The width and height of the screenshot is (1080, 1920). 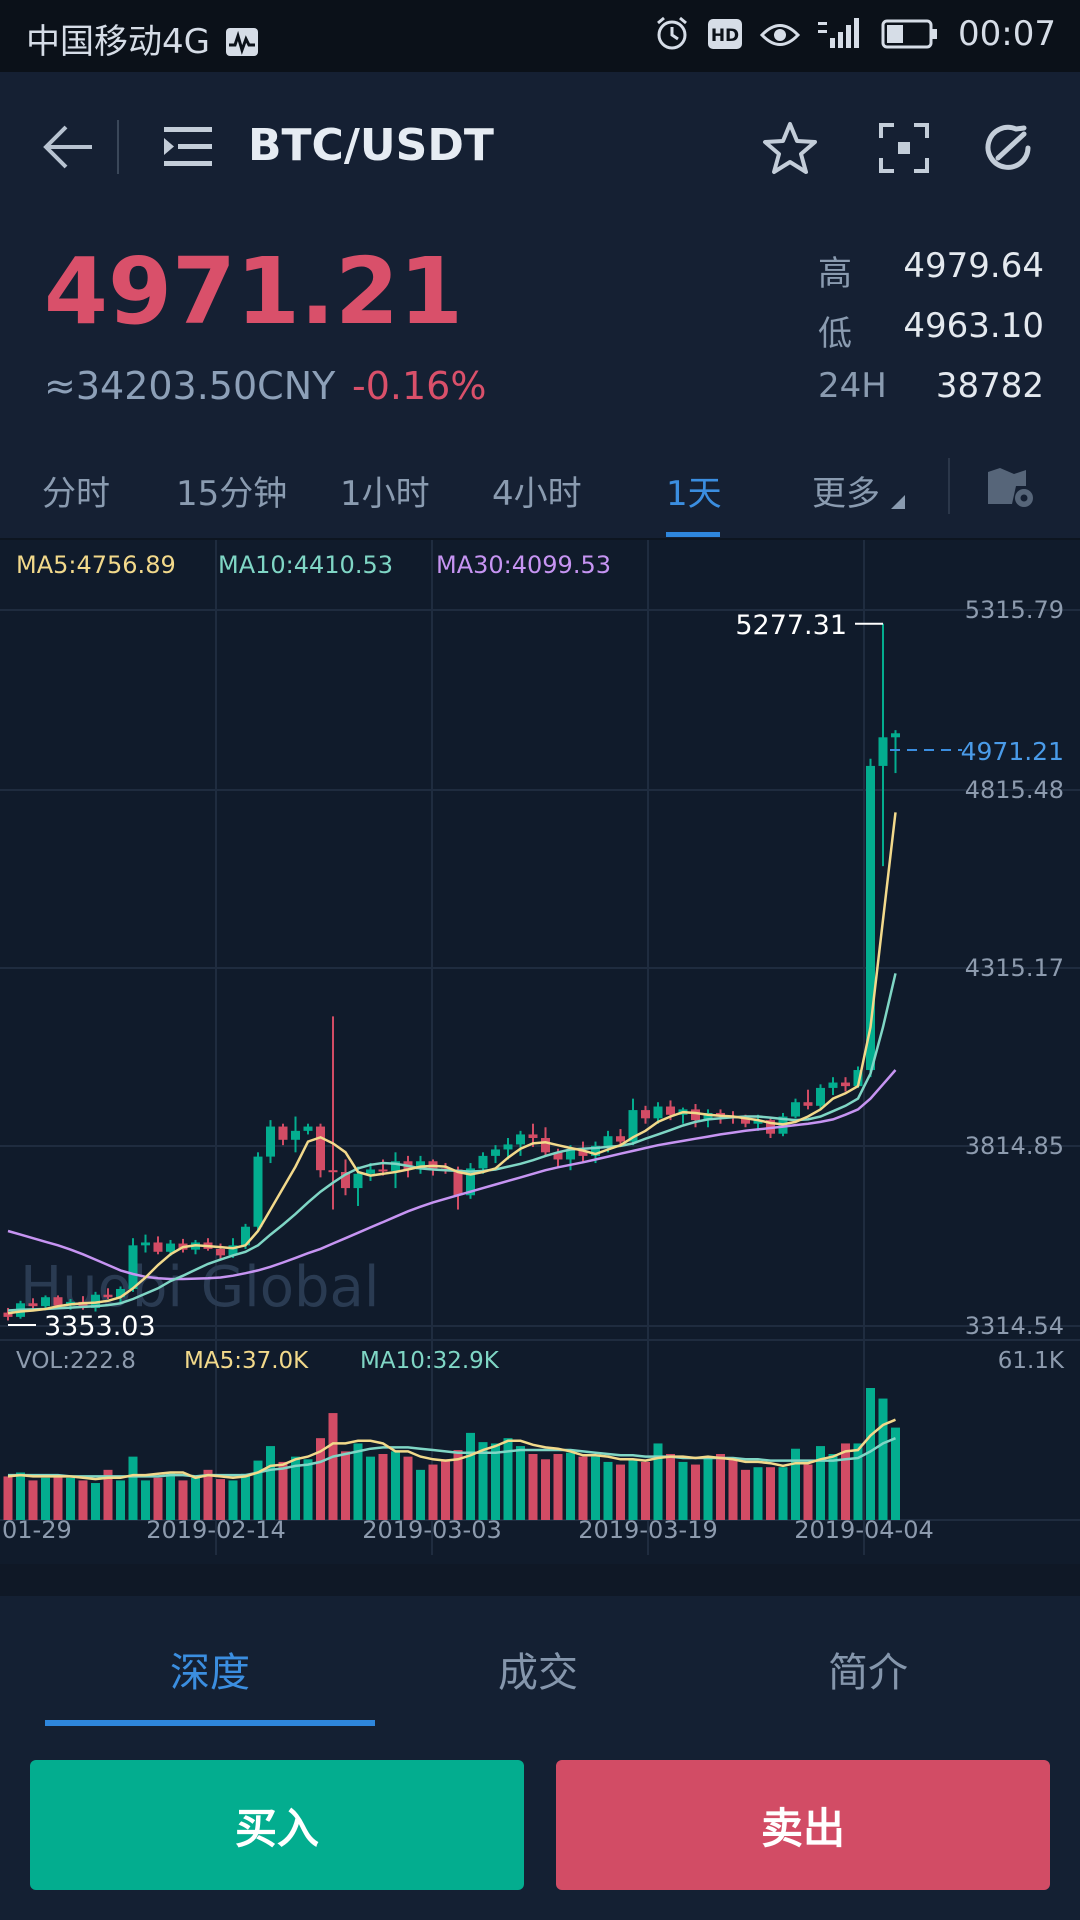 I want to click on battery-icon, so click(x=909, y=34).